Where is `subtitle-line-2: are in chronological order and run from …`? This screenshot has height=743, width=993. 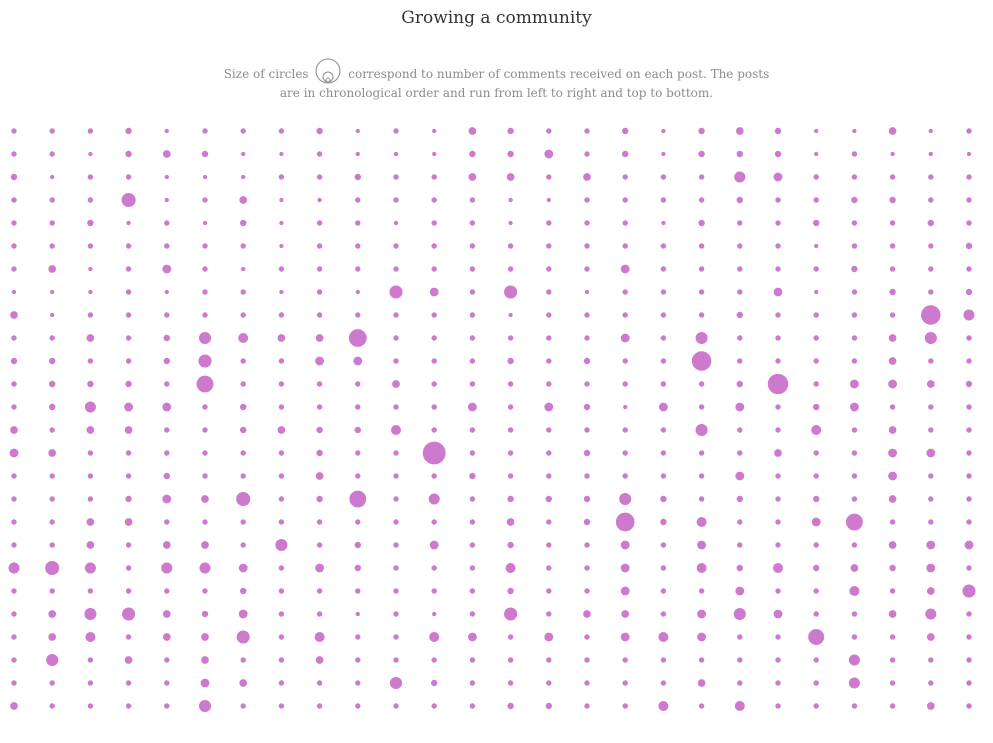
subtitle-line-2: are in chronological order and run from … is located at coordinates (496, 93).